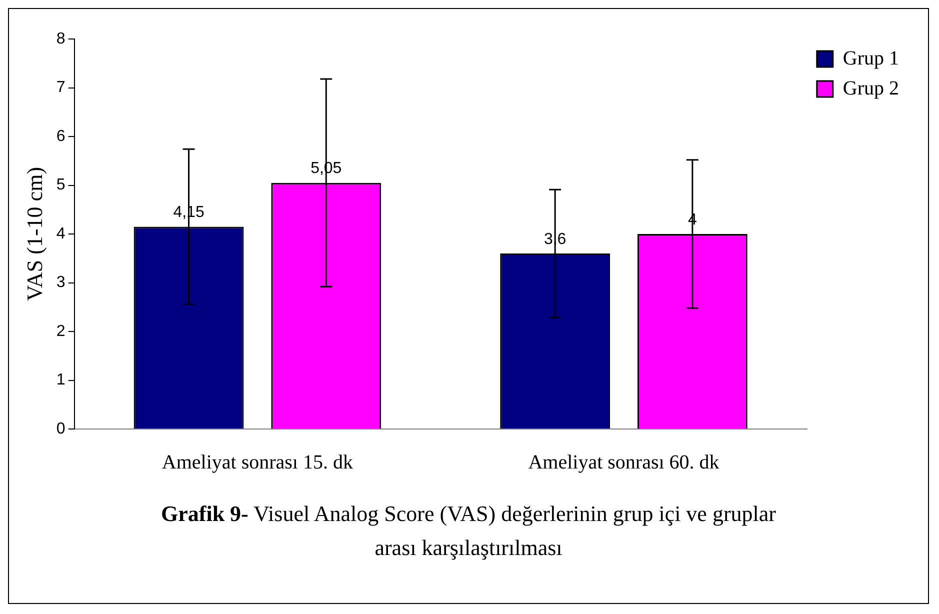 The width and height of the screenshot is (939, 614). What do you see at coordinates (61, 380) in the screenshot?
I see `y-tick-label: 1` at bounding box center [61, 380].